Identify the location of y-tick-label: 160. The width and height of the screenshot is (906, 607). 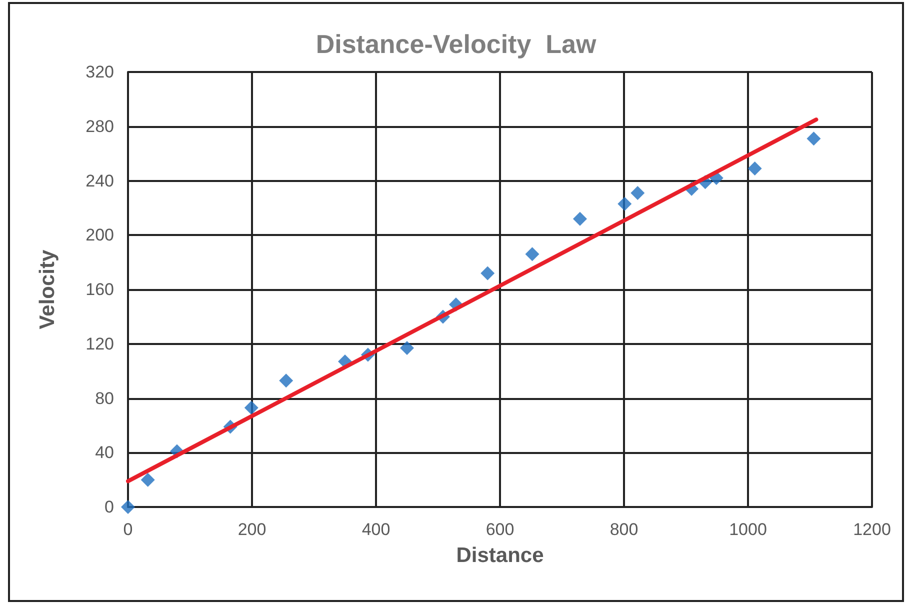
(100, 289).